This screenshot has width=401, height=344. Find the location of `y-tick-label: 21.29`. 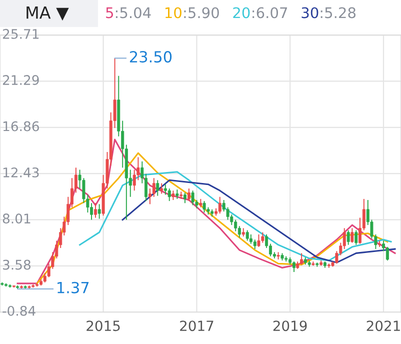

y-tick-label: 21.29 is located at coordinates (20, 80).